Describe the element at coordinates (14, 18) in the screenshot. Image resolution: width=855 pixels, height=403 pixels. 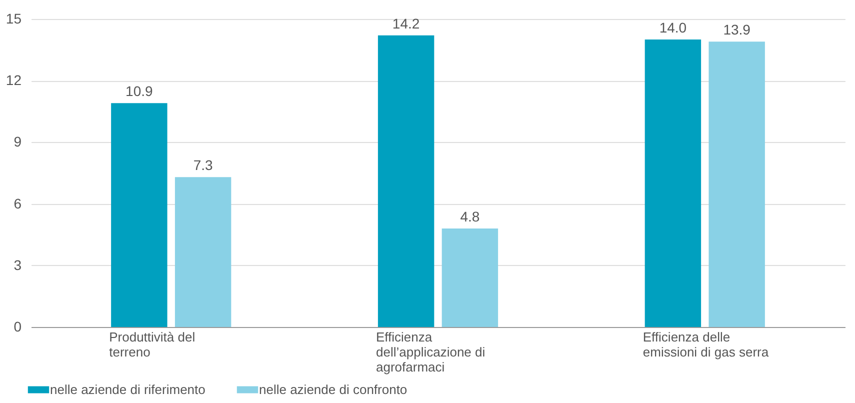
I see `y-tick-label: 15` at that location.